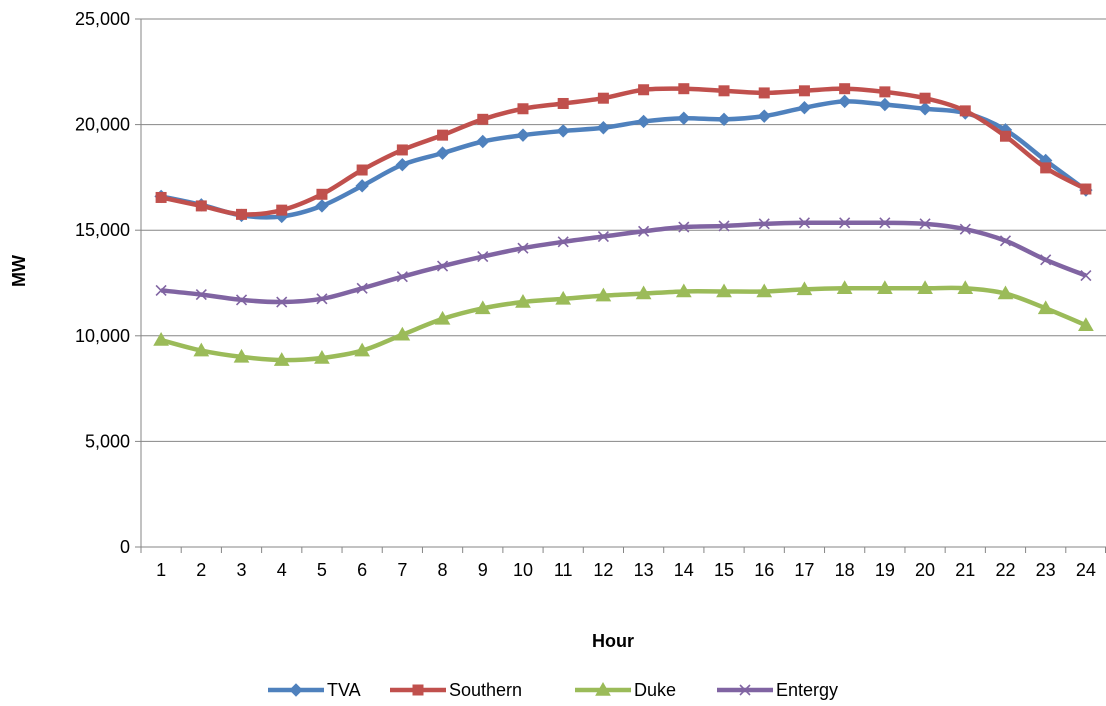  I want to click on x-tick-label: 4, so click(282, 570).